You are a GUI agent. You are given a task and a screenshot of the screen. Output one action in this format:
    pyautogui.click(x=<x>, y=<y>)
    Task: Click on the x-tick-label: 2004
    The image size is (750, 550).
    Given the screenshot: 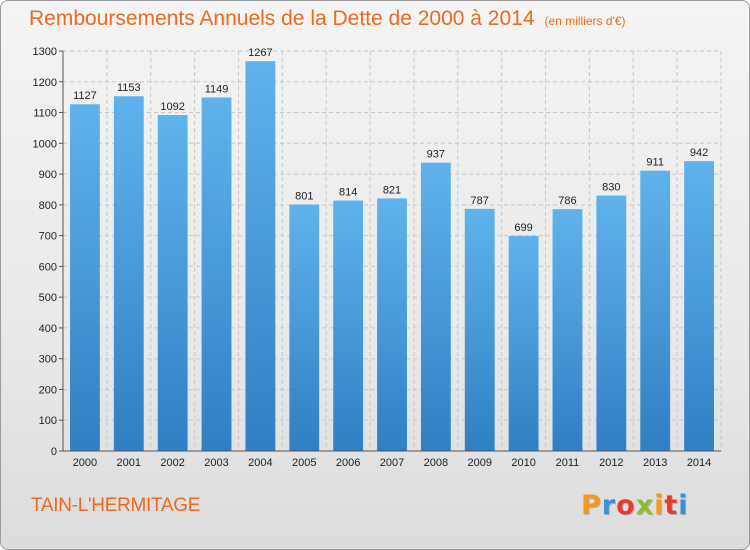 What is the action you would take?
    pyautogui.click(x=260, y=463)
    